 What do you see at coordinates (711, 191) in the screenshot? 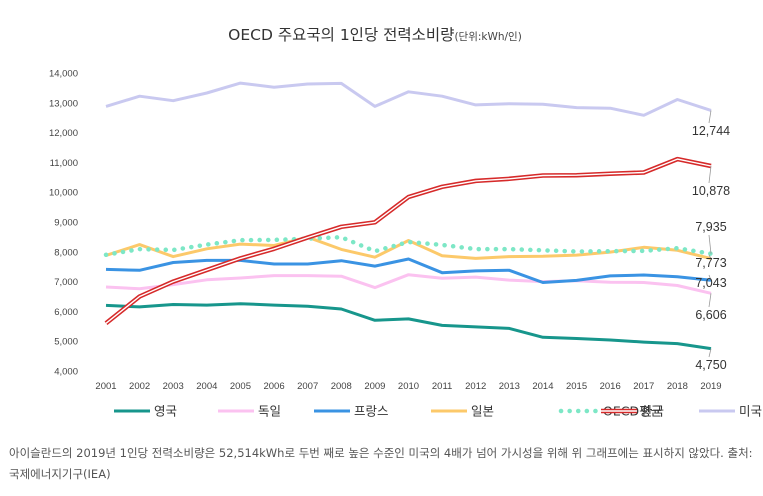
I see `end-label: 10,878` at bounding box center [711, 191].